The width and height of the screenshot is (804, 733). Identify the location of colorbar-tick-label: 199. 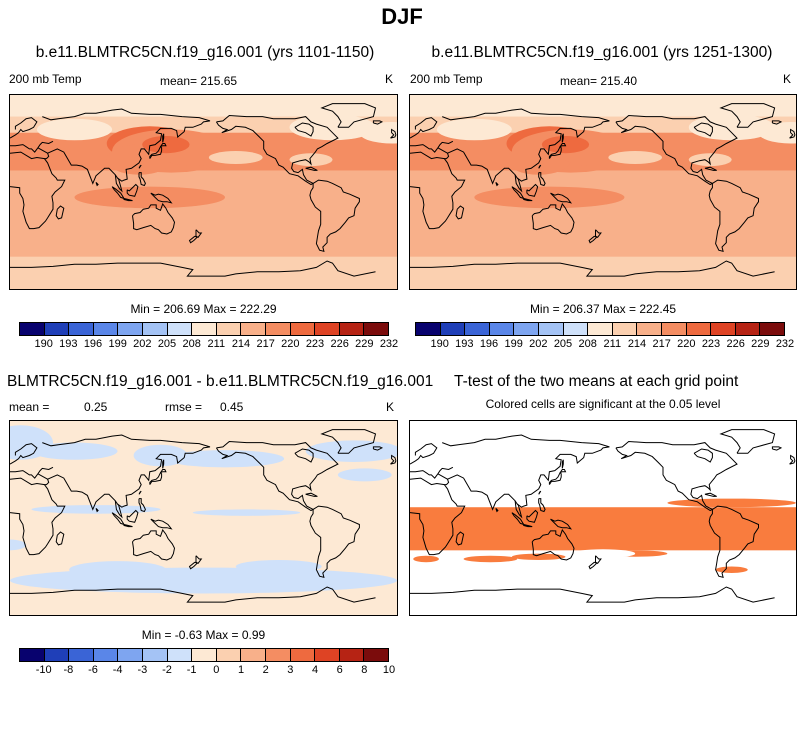
(117, 344).